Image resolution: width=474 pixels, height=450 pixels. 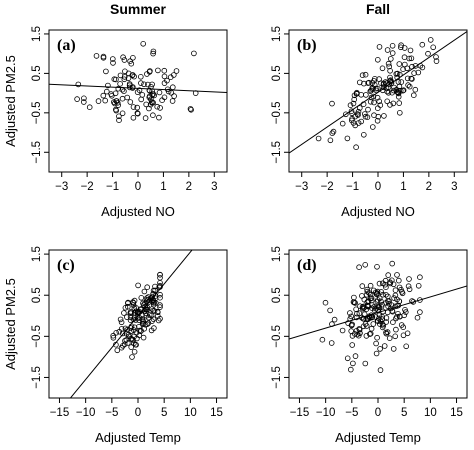 I want to click on x-tick-label: −15, so click(x=300, y=413).